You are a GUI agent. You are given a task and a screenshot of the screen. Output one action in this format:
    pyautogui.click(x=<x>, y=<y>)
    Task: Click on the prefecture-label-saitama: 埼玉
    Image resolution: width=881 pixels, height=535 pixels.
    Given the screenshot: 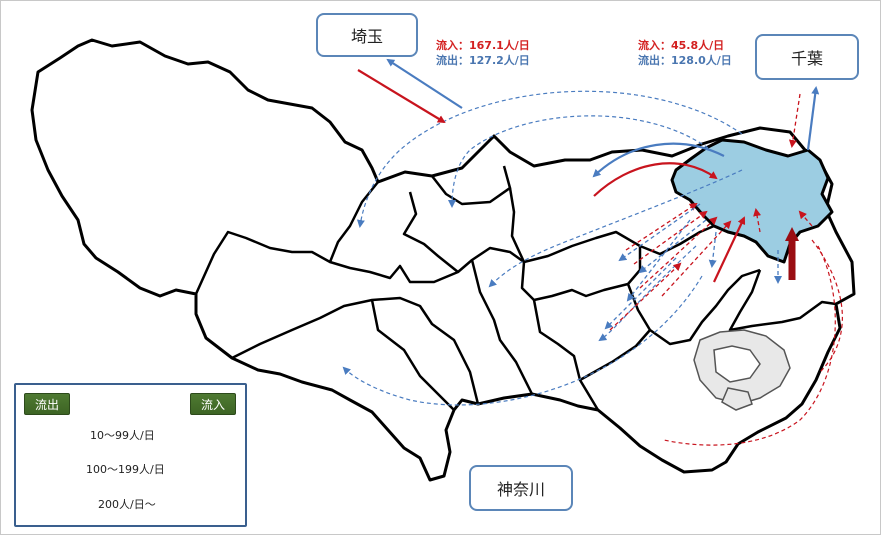 What is the action you would take?
    pyautogui.click(x=366, y=36)
    